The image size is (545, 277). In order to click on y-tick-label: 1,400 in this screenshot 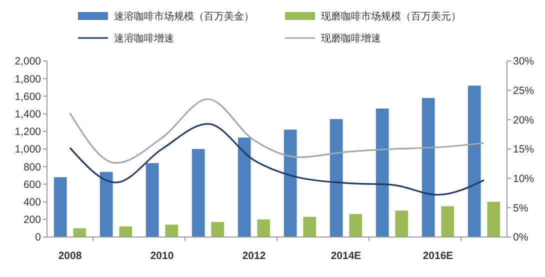, I will do `click(28, 114)`.